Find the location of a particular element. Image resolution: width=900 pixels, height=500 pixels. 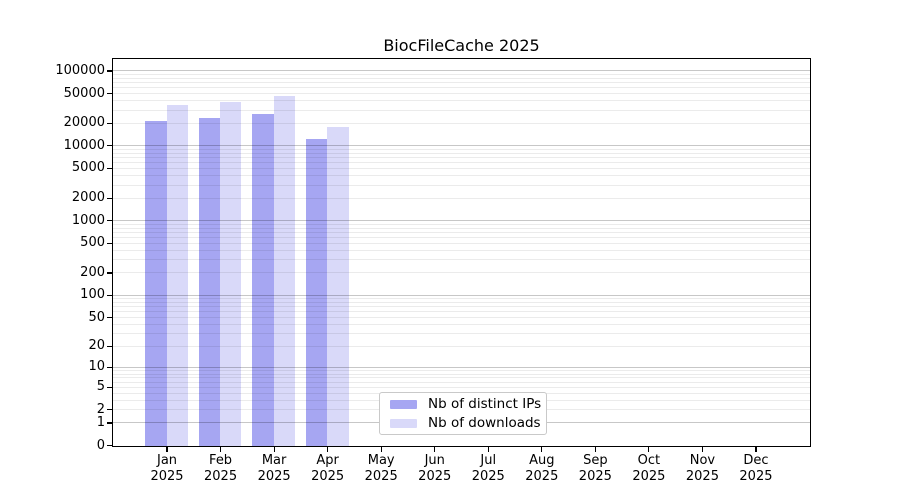

y-tick-label: 100 is located at coordinates (92, 295).